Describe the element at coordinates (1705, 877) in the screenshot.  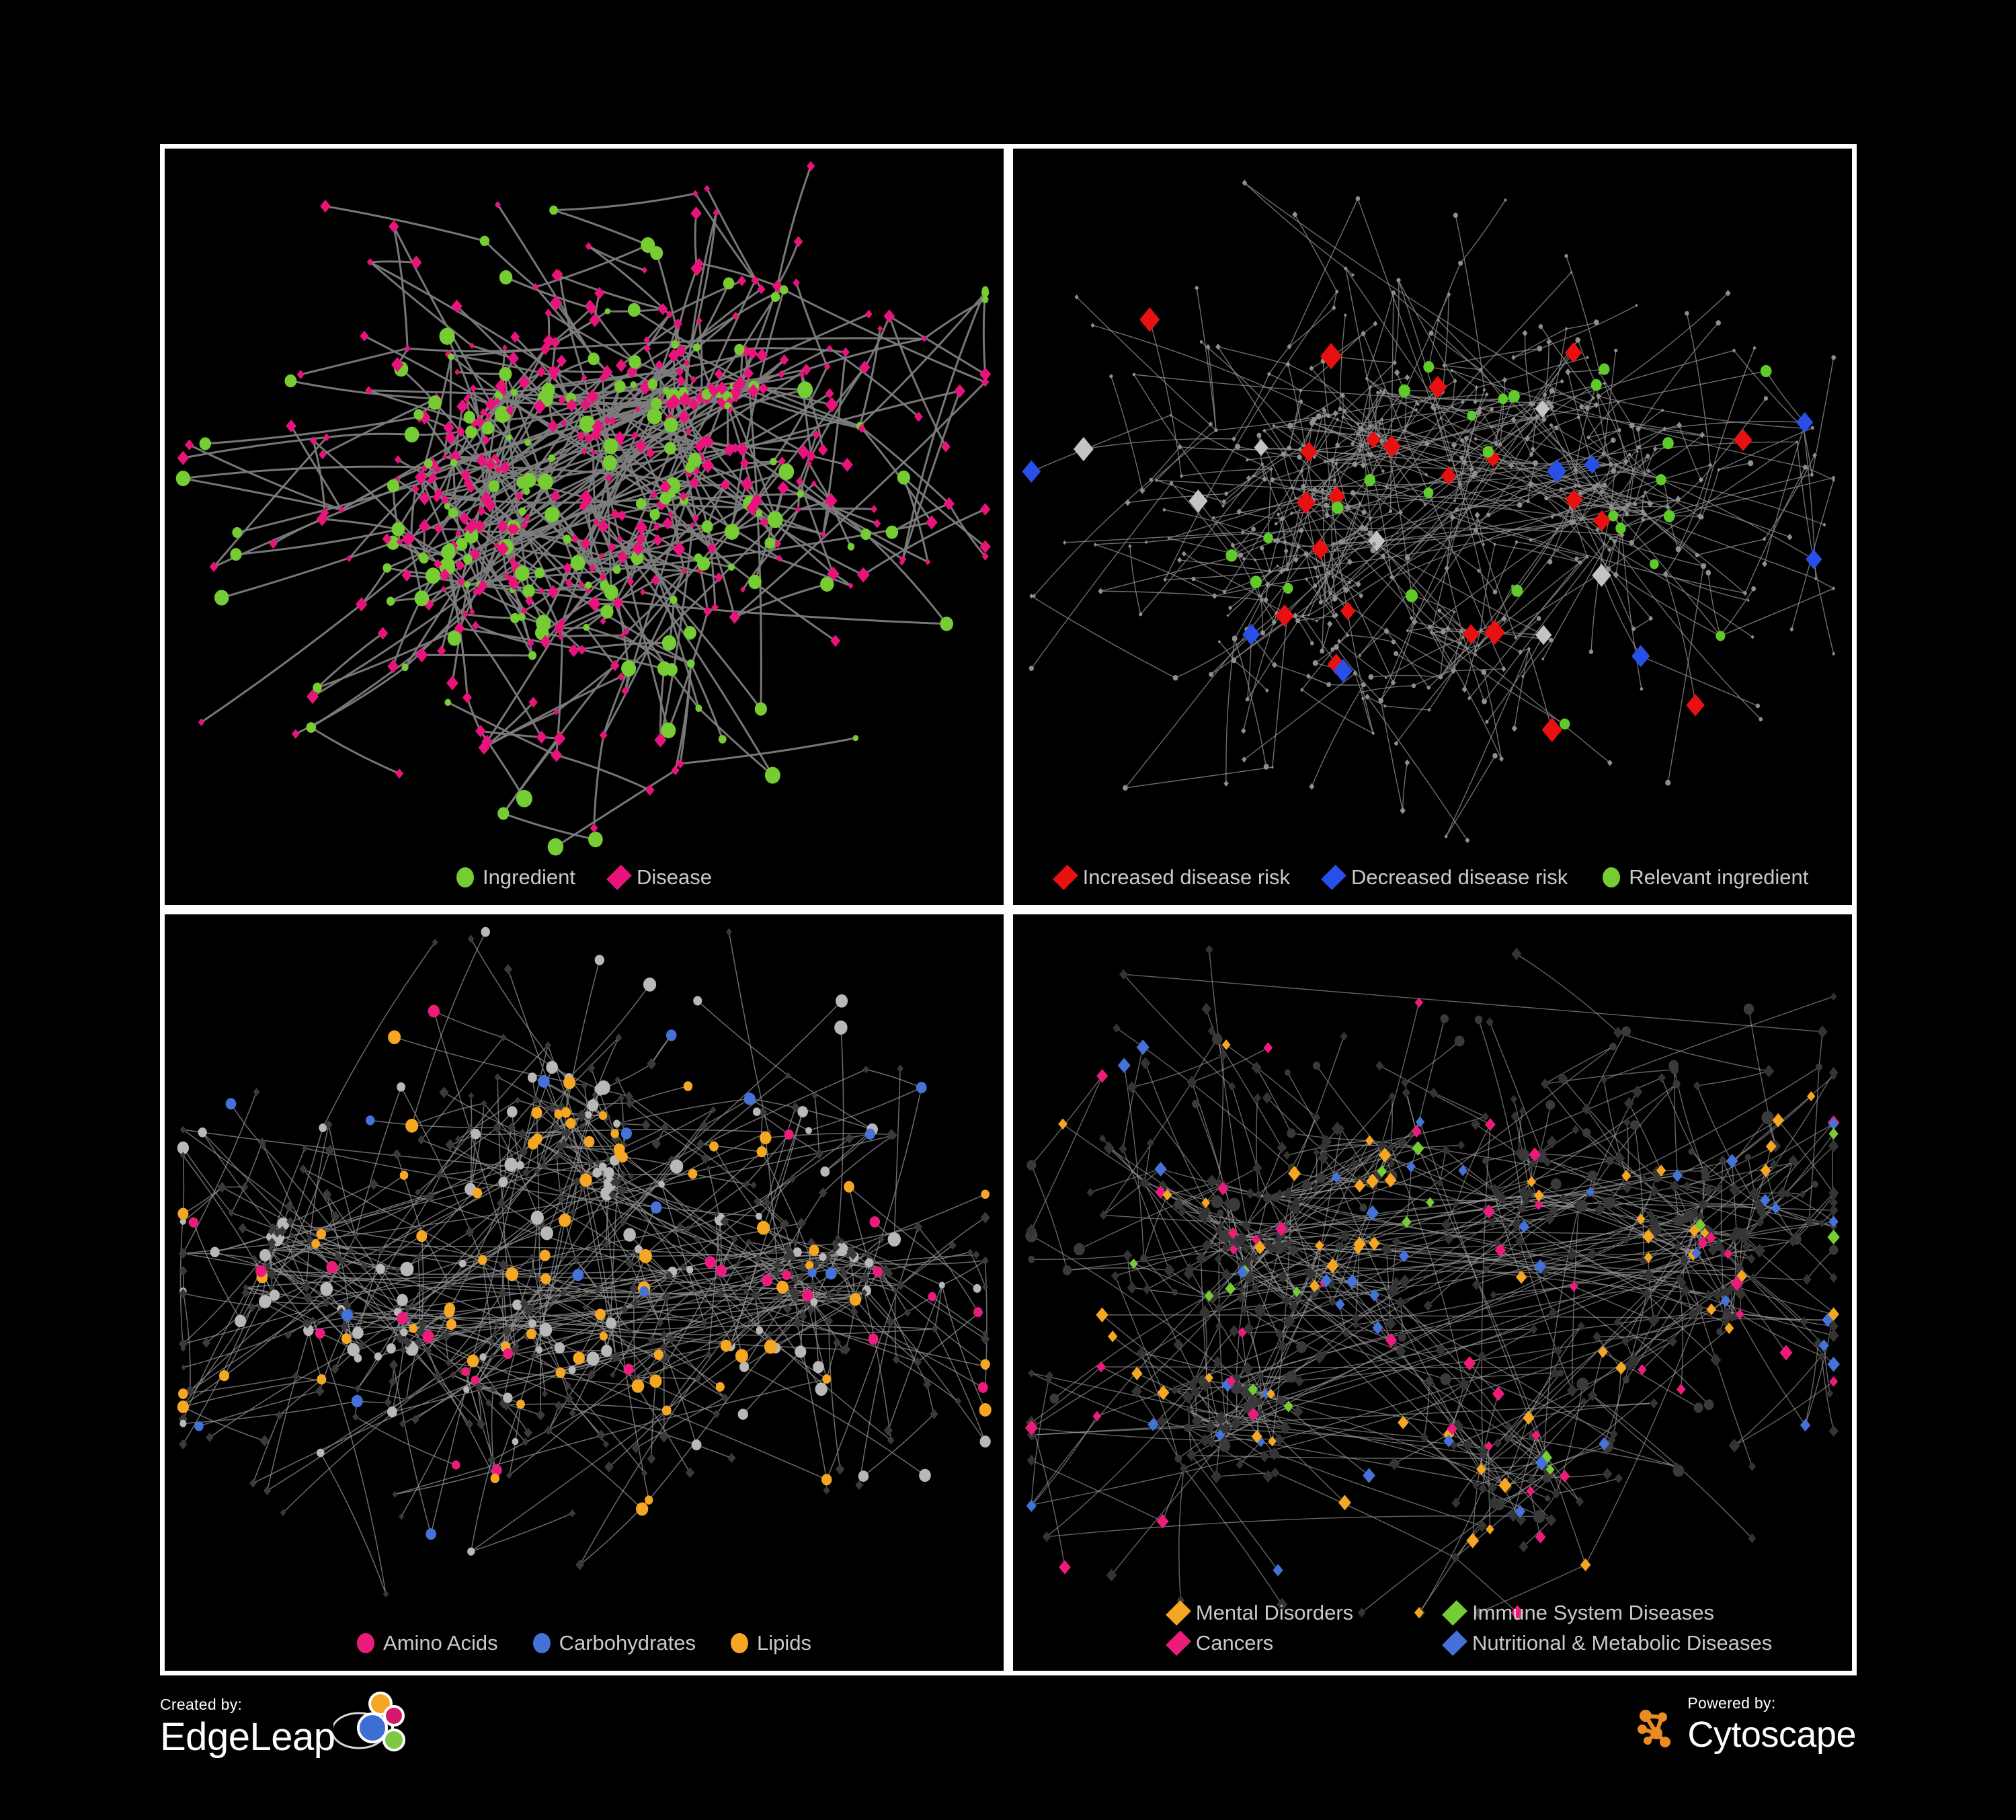
I see `legend-item: Relevant ingredient` at that location.